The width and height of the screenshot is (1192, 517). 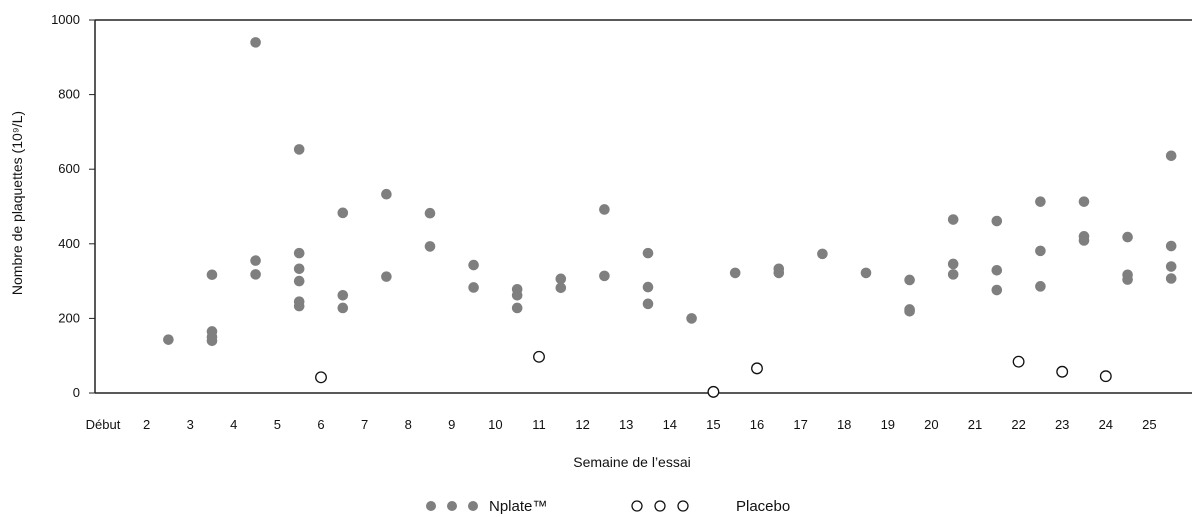 I want to click on x-tick-label: 19, so click(x=888, y=424).